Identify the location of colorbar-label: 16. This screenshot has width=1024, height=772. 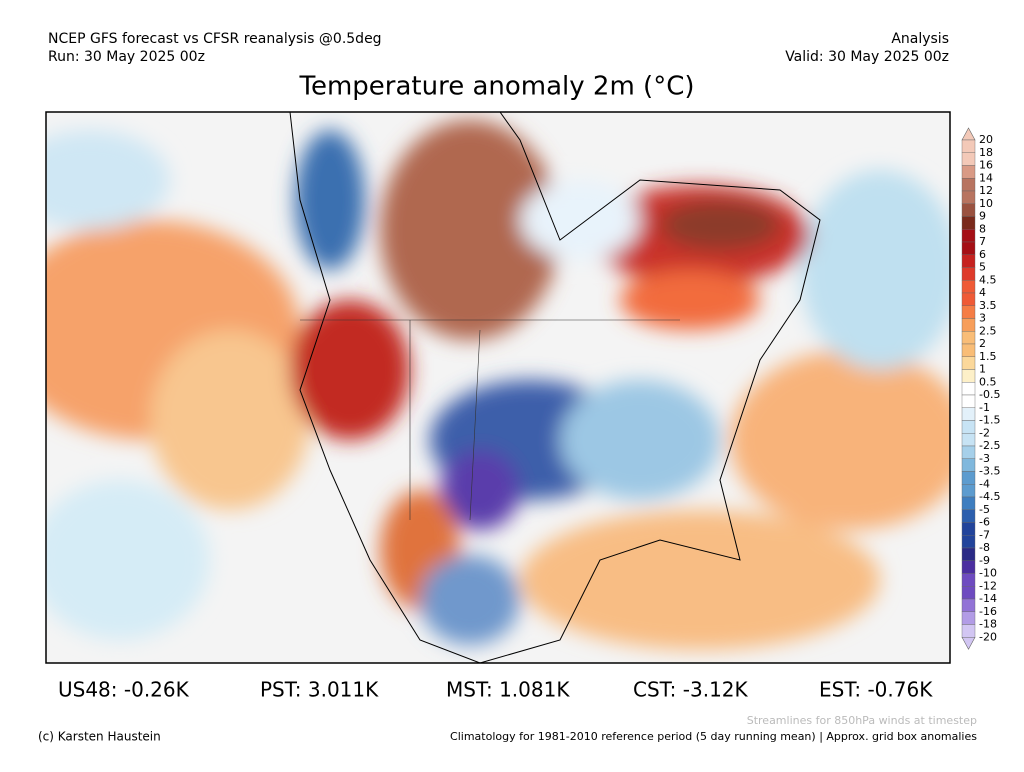
(986, 165).